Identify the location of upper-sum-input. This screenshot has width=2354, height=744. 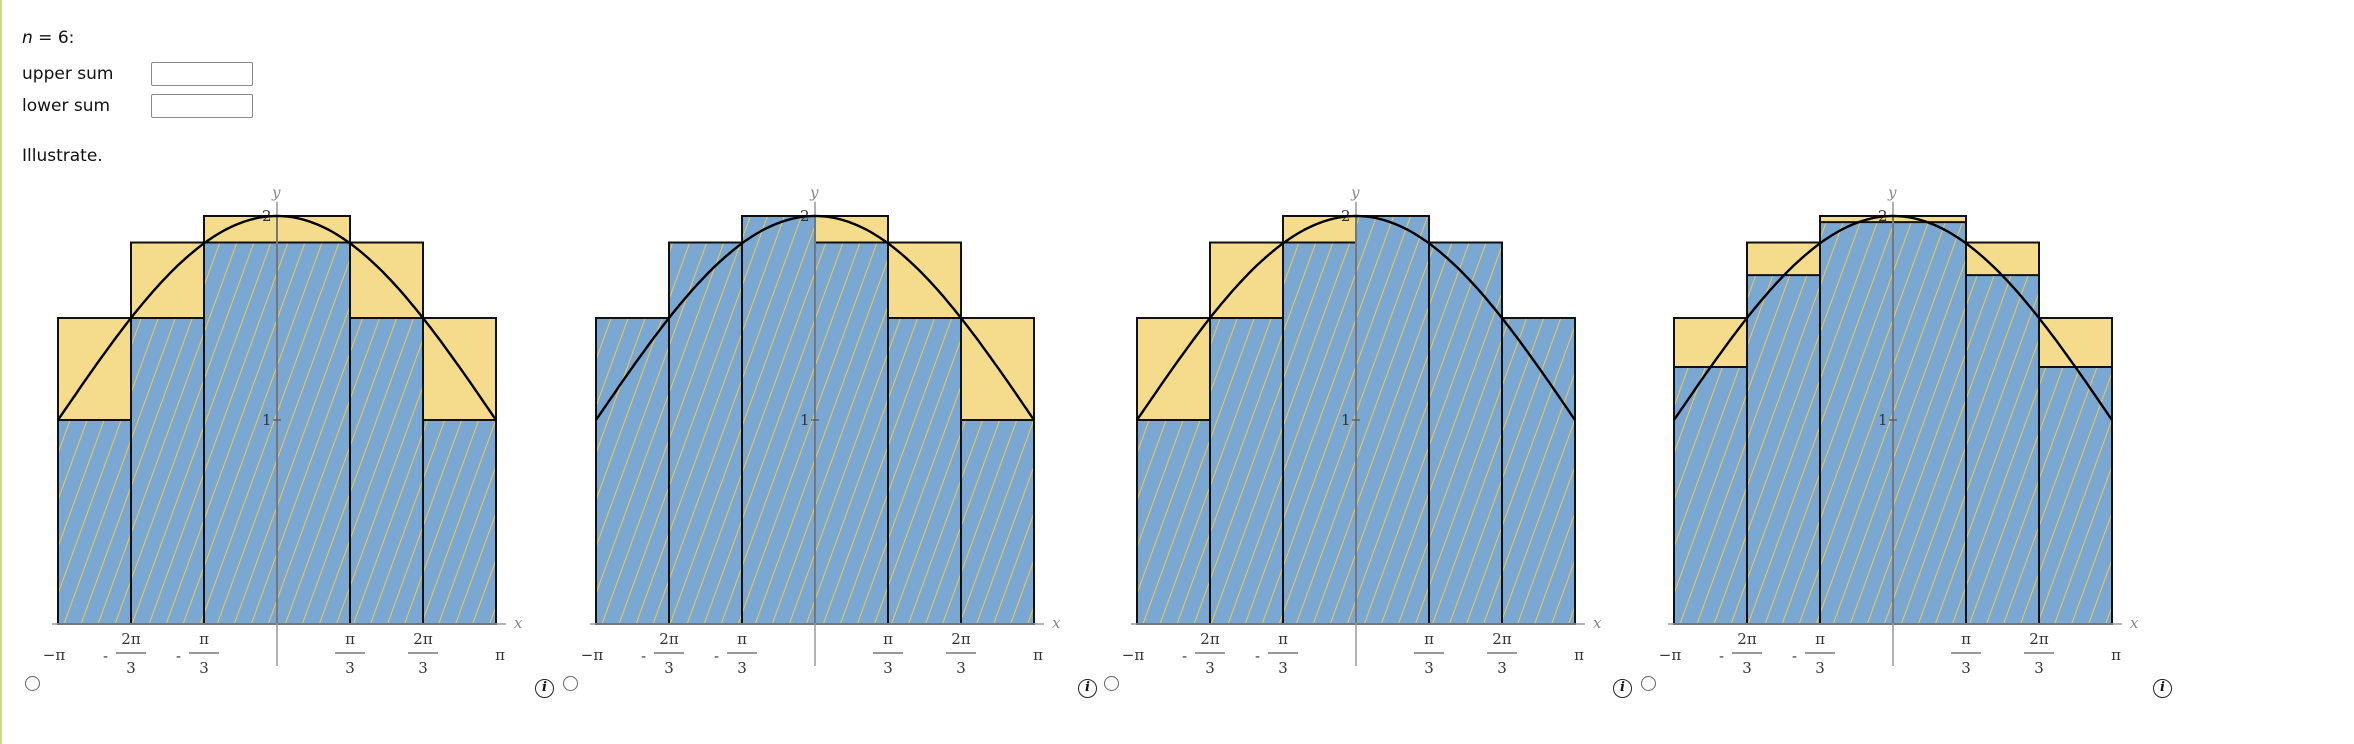
(202, 74).